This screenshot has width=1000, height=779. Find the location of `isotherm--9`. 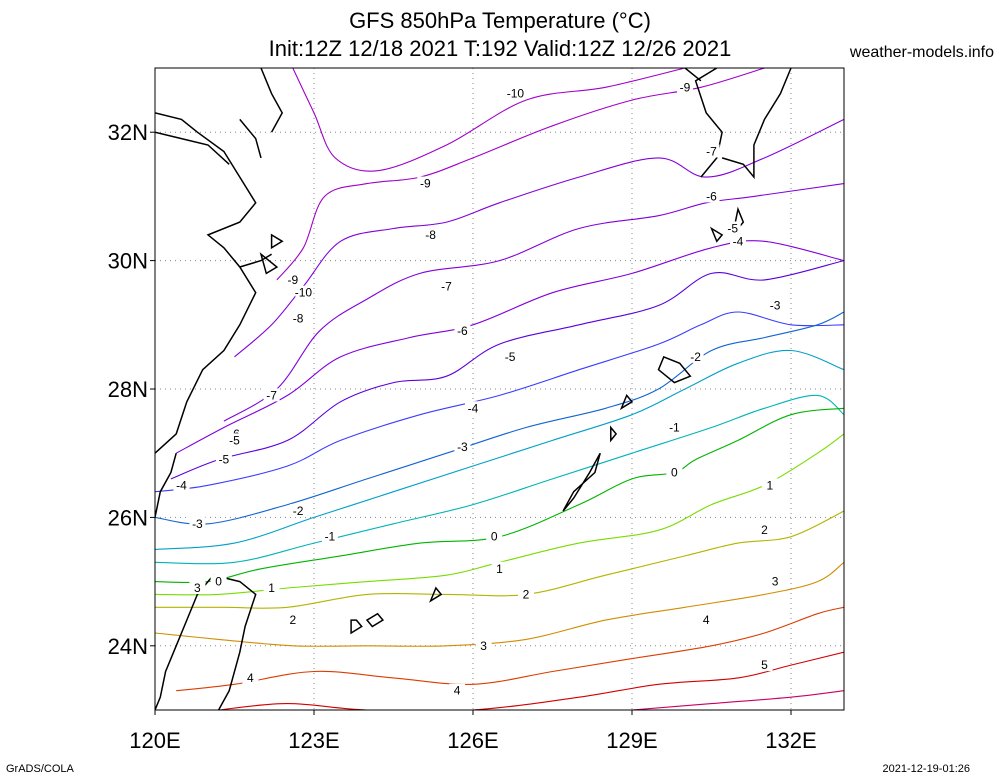

isotherm--9 is located at coordinates (520, 174).